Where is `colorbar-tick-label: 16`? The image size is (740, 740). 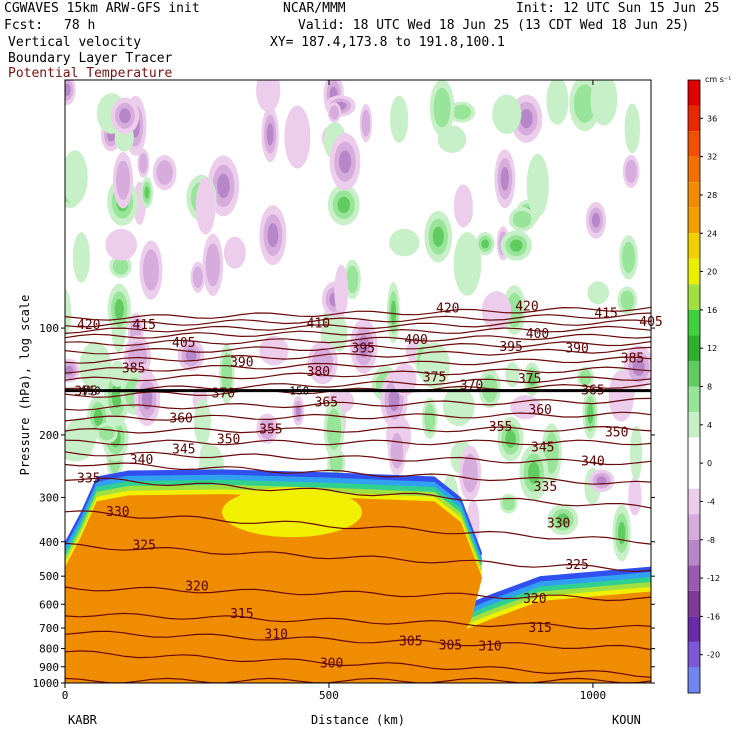 colorbar-tick-label: 16 is located at coordinates (712, 310).